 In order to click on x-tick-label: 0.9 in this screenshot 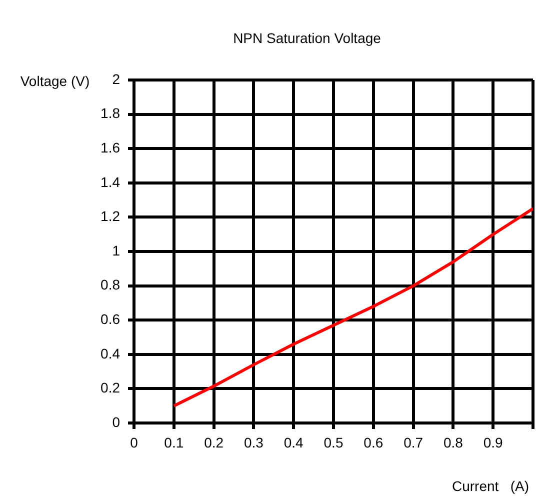, I will do `click(493, 442)`.